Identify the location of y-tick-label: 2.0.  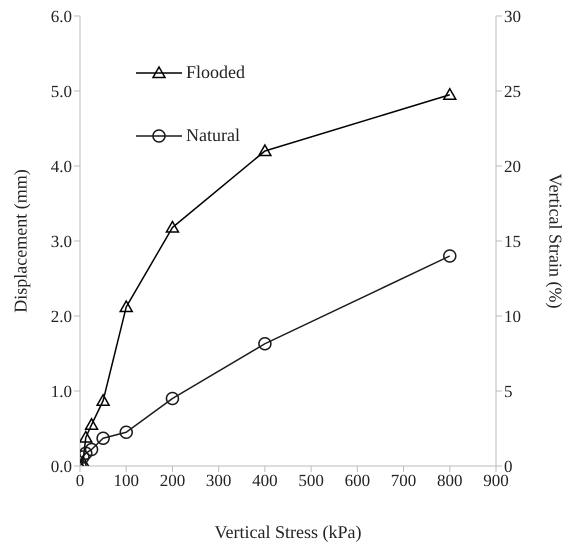
(61, 316).